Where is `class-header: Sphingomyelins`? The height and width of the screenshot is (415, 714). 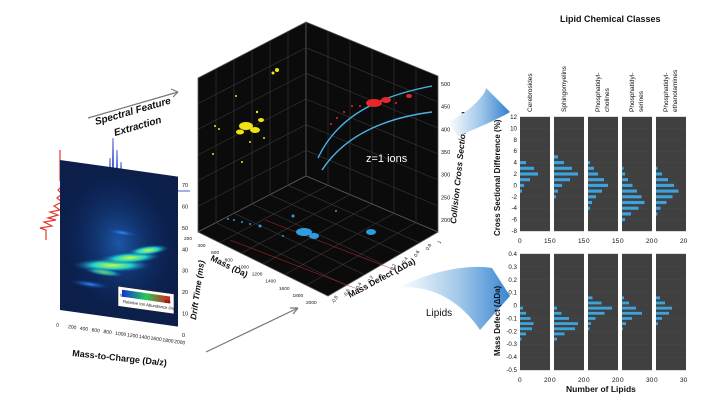
class-header: Sphingomyelins is located at coordinates (564, 88).